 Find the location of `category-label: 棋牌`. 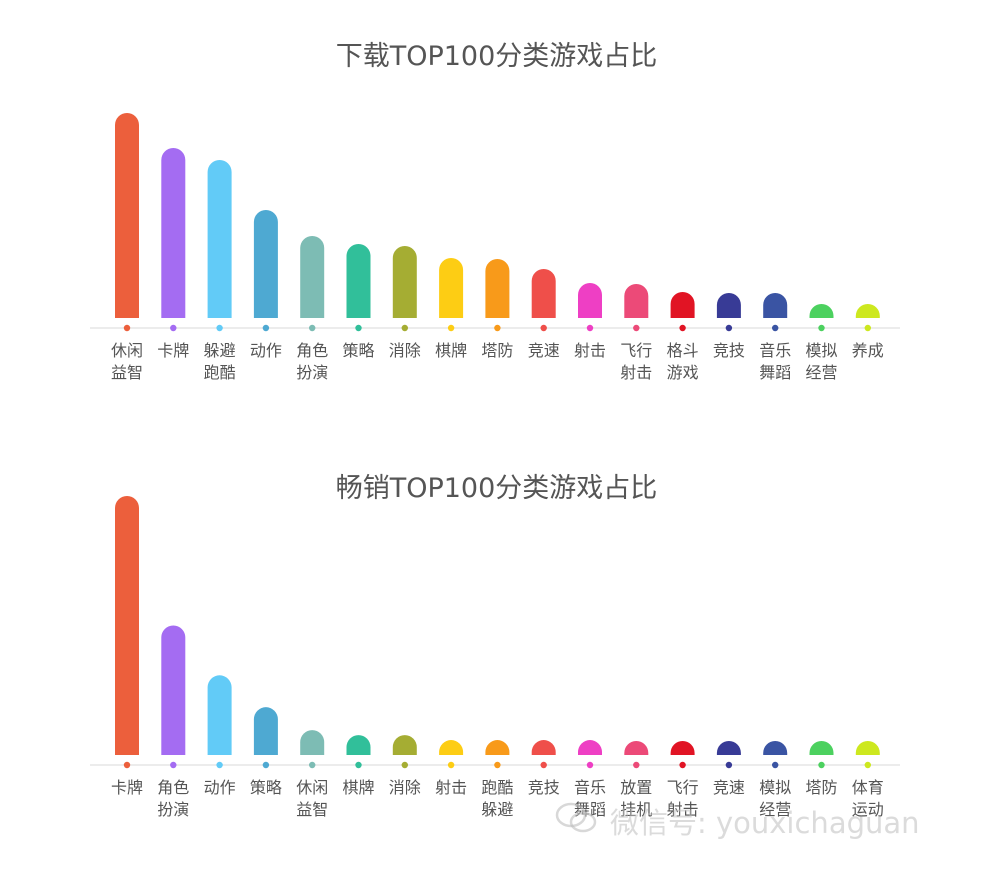

category-label: 棋牌 is located at coordinates (358, 787).